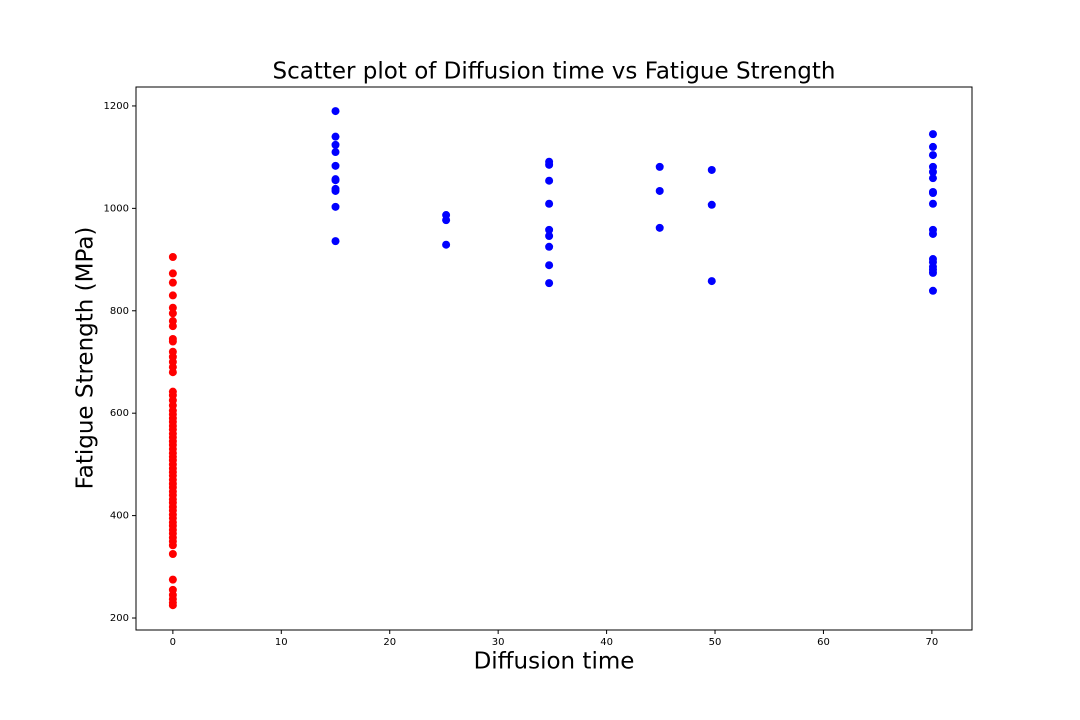  What do you see at coordinates (119, 618) in the screenshot?
I see `y-tick-label: 200` at bounding box center [119, 618].